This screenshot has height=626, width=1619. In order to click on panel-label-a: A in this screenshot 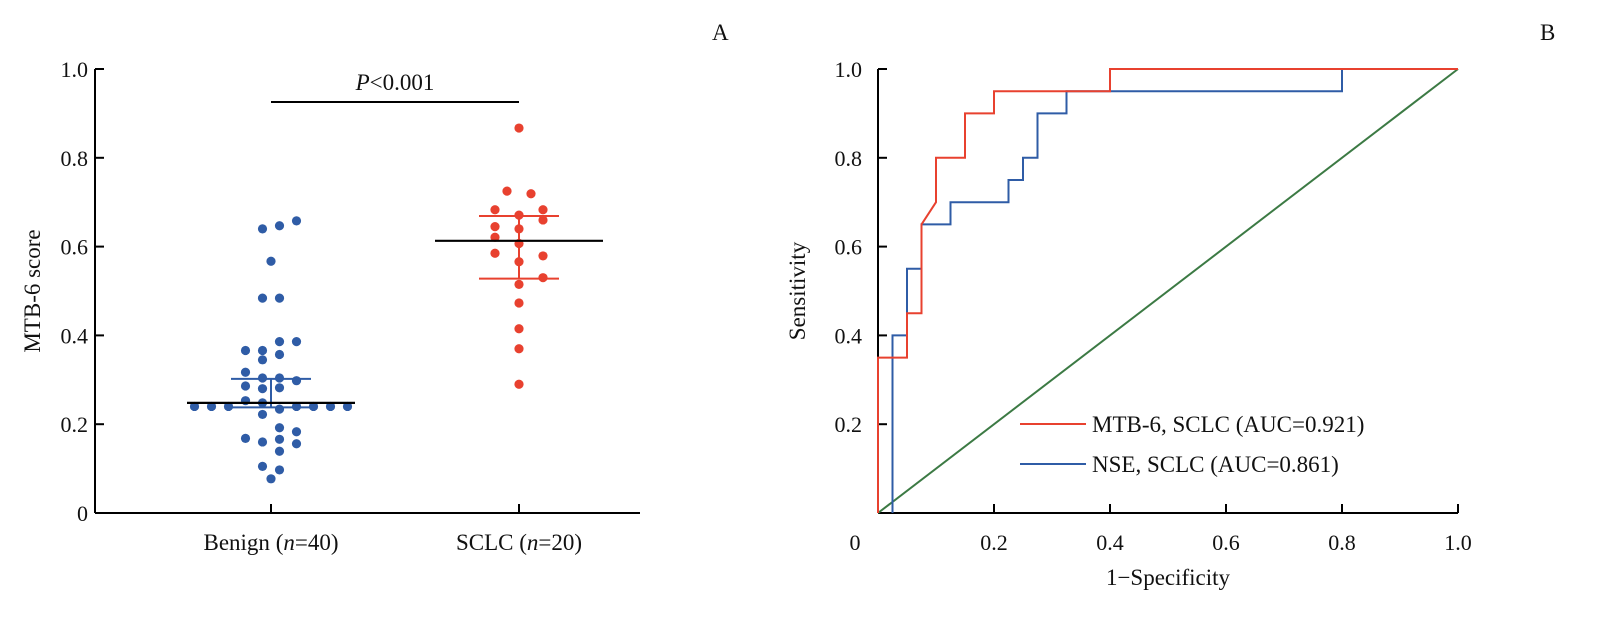, I will do `click(720, 32)`.